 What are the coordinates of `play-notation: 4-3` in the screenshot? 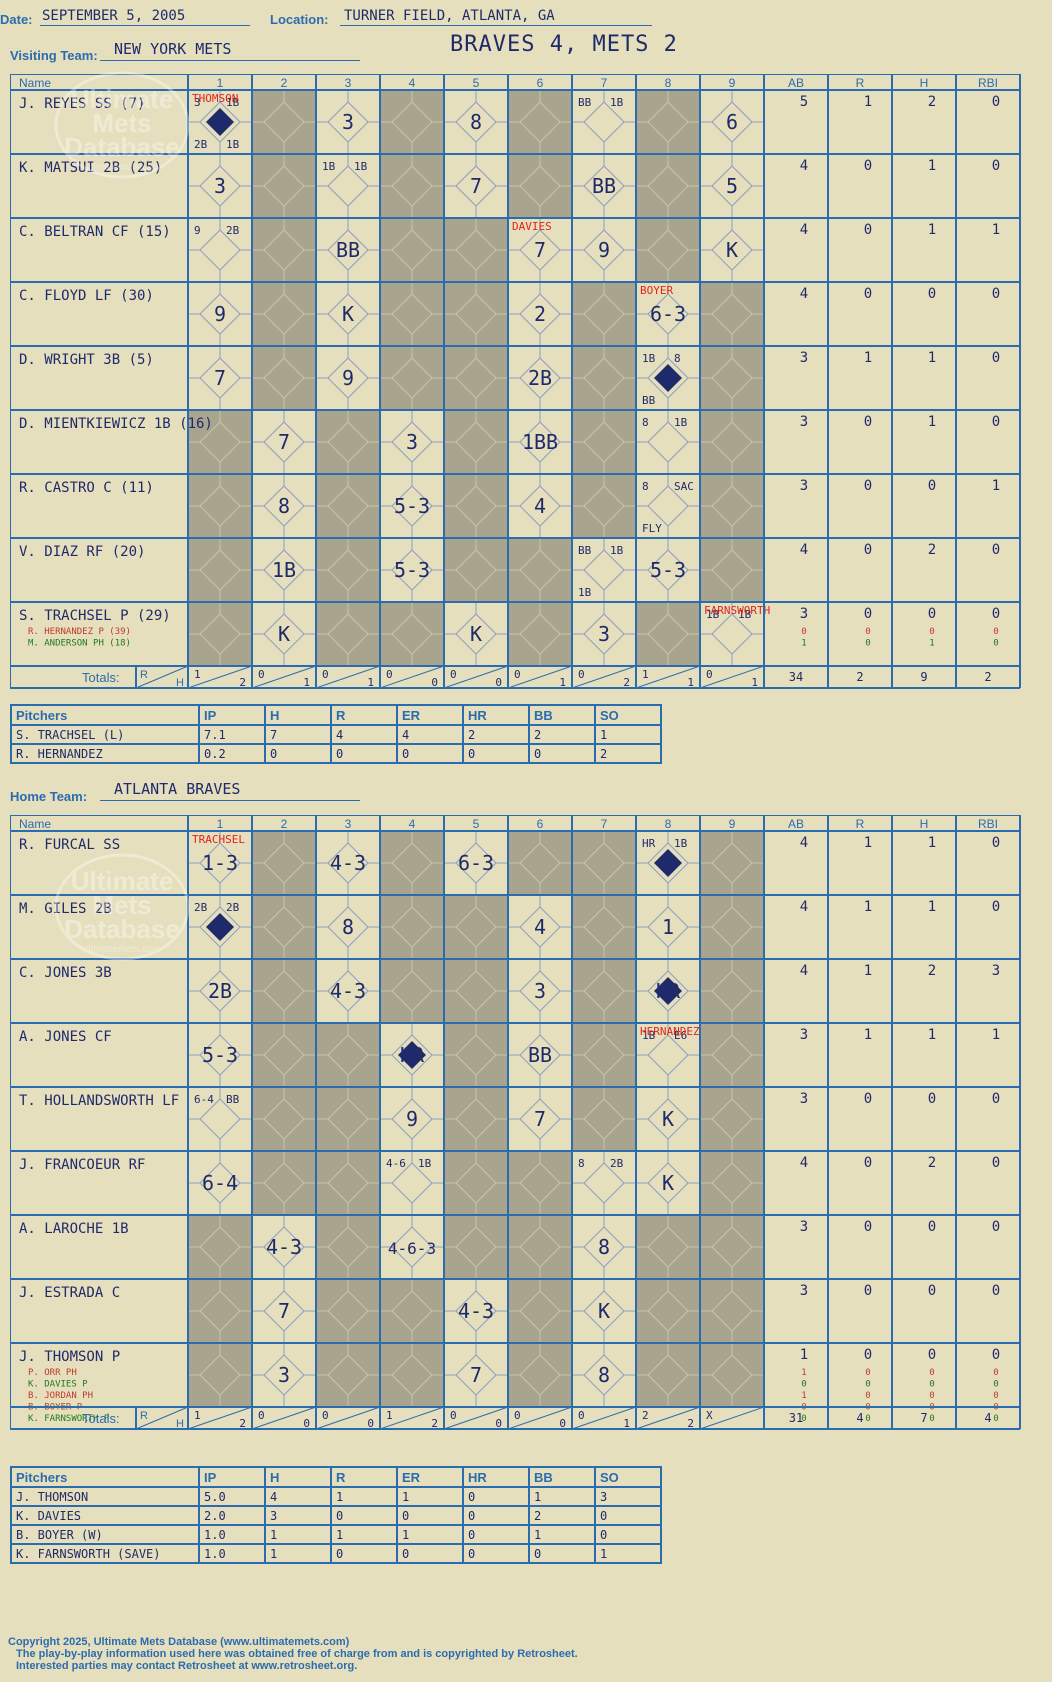 It's located at (348, 863).